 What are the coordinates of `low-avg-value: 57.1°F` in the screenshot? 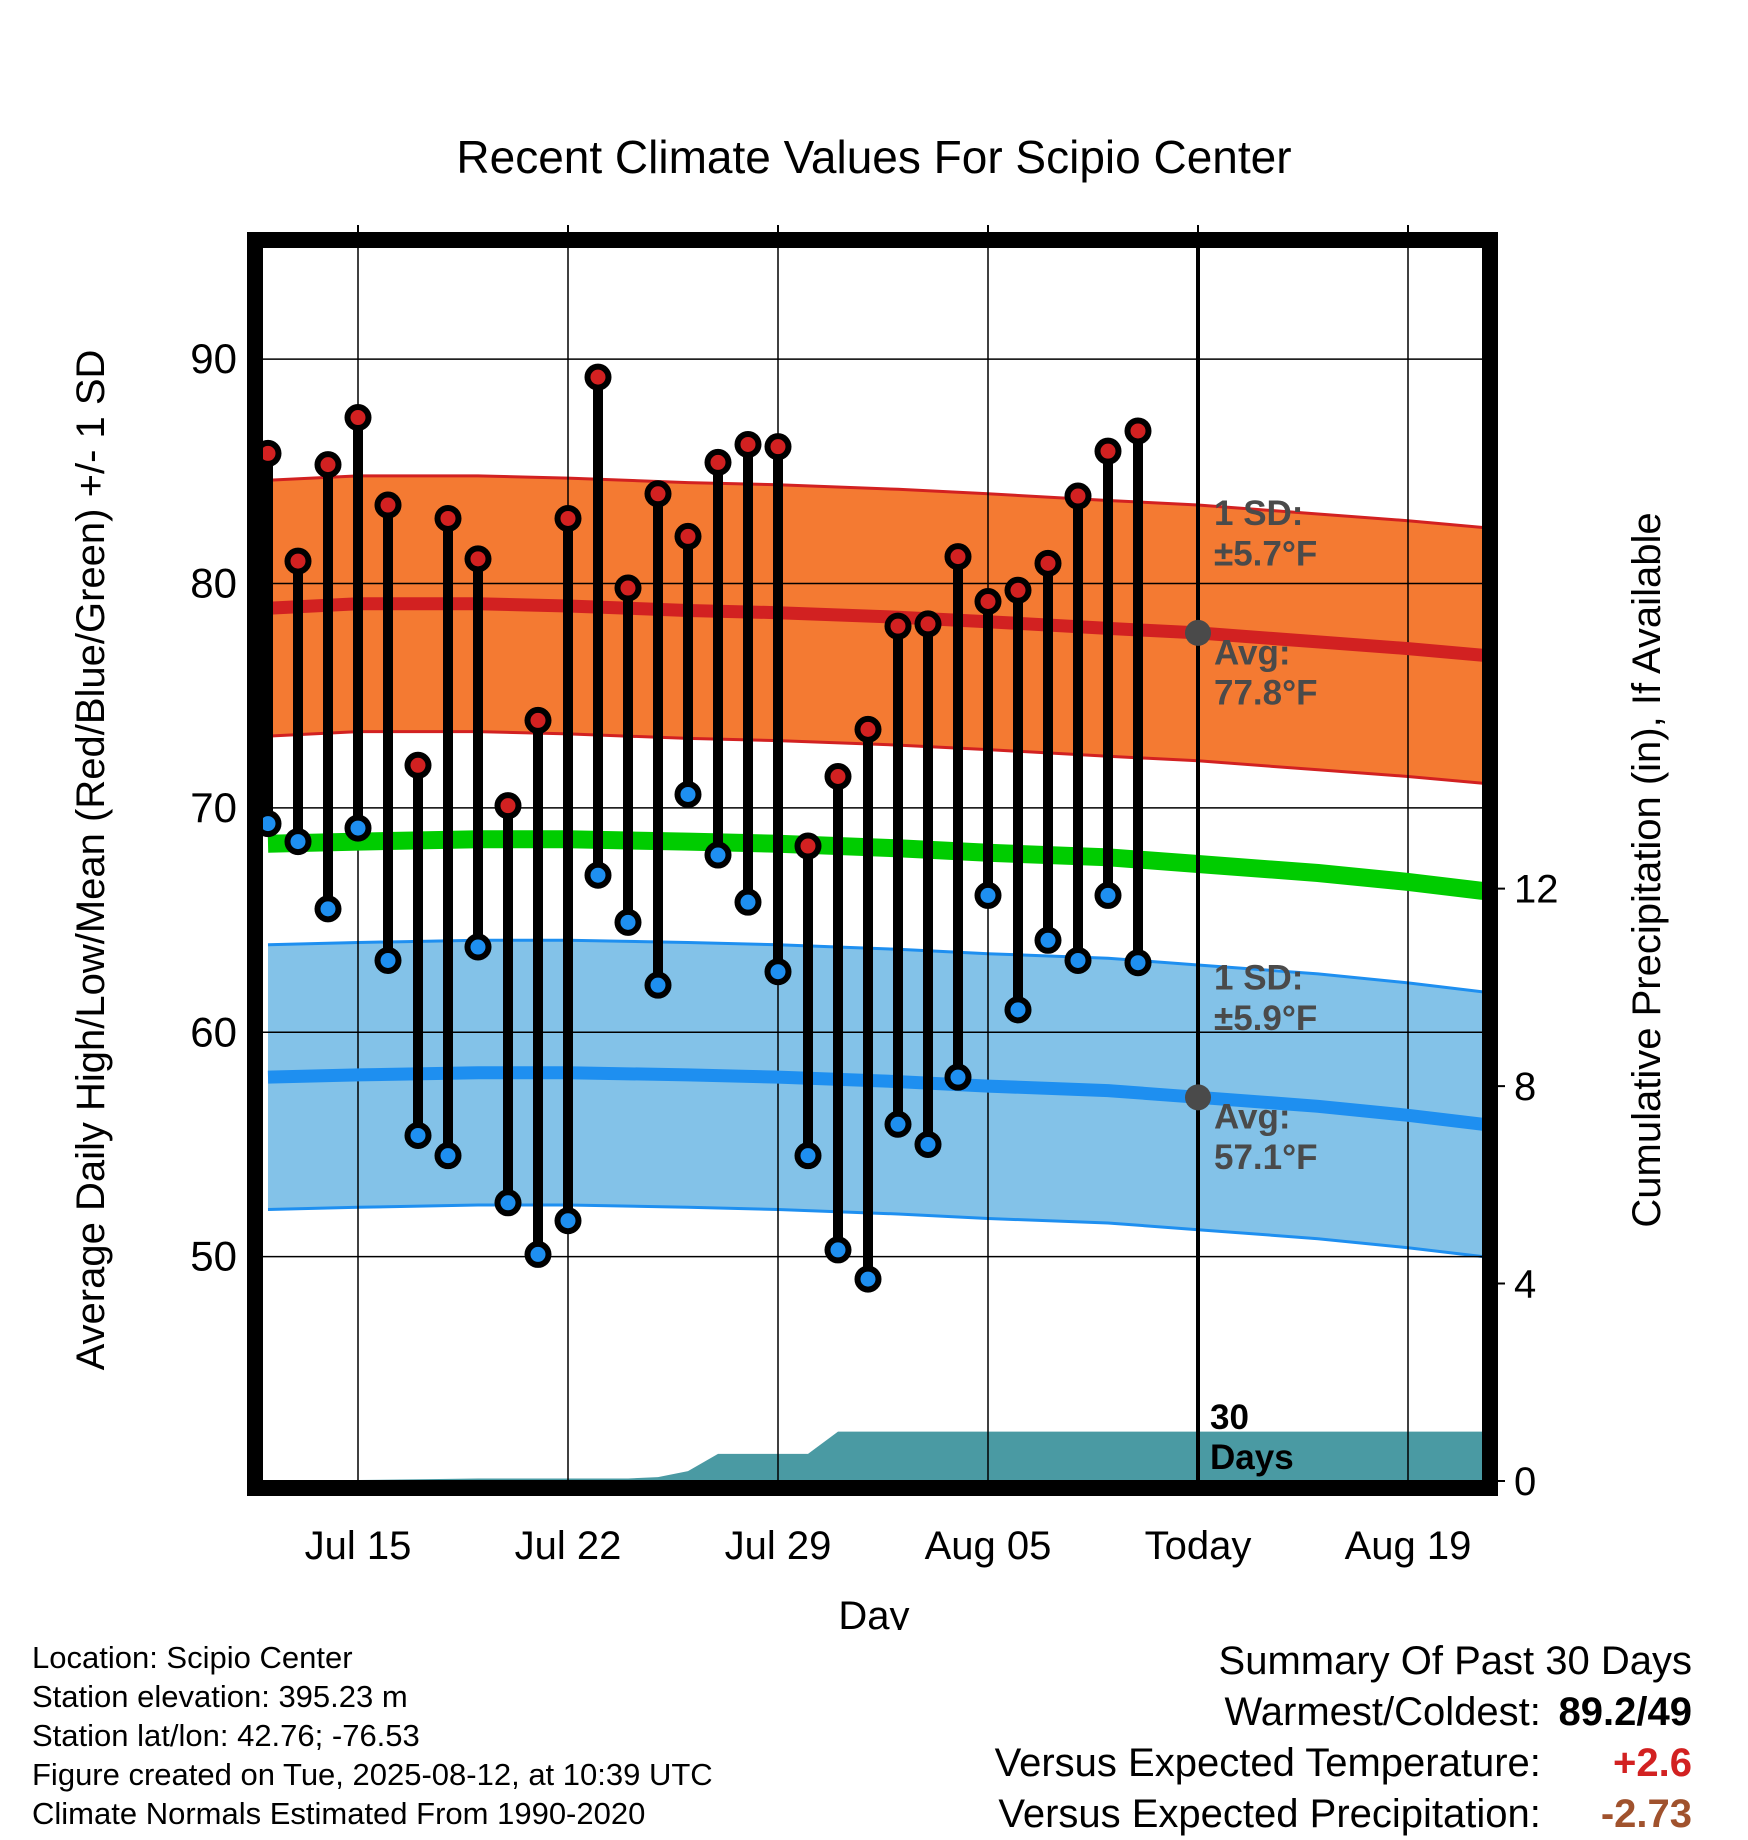 It's located at (1266, 1157).